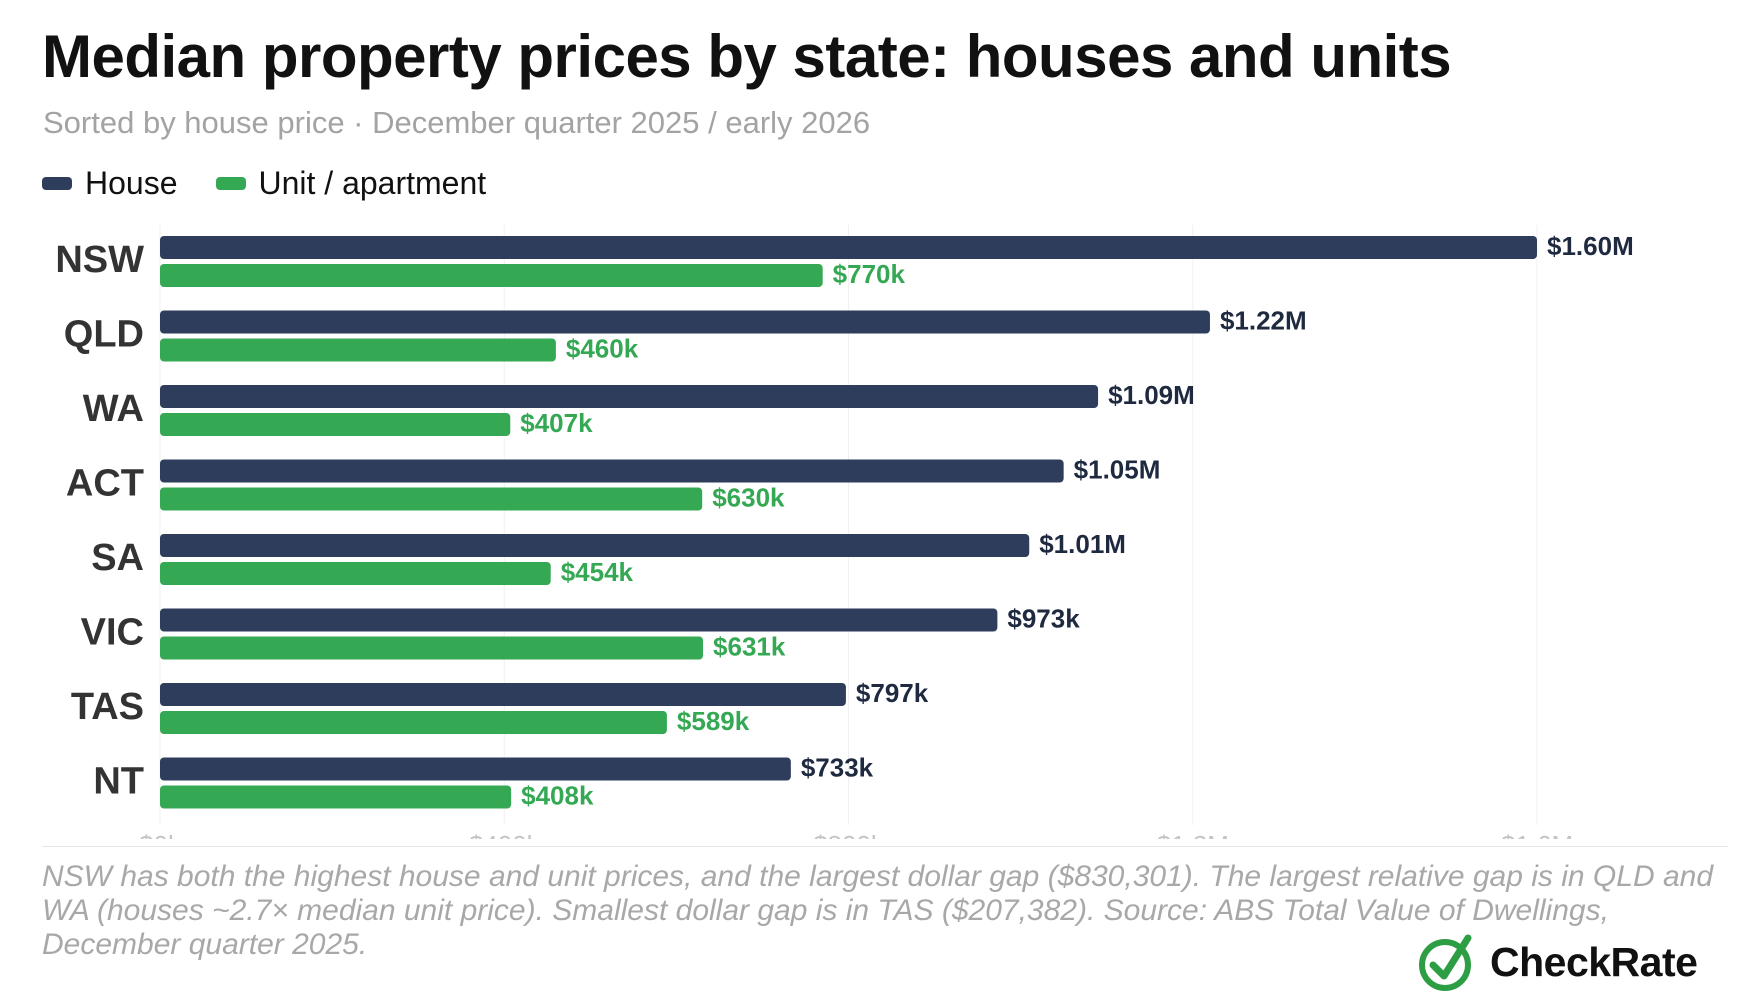  Describe the element at coordinates (837, 768) in the screenshot. I see `data-label-house: $733k` at that location.